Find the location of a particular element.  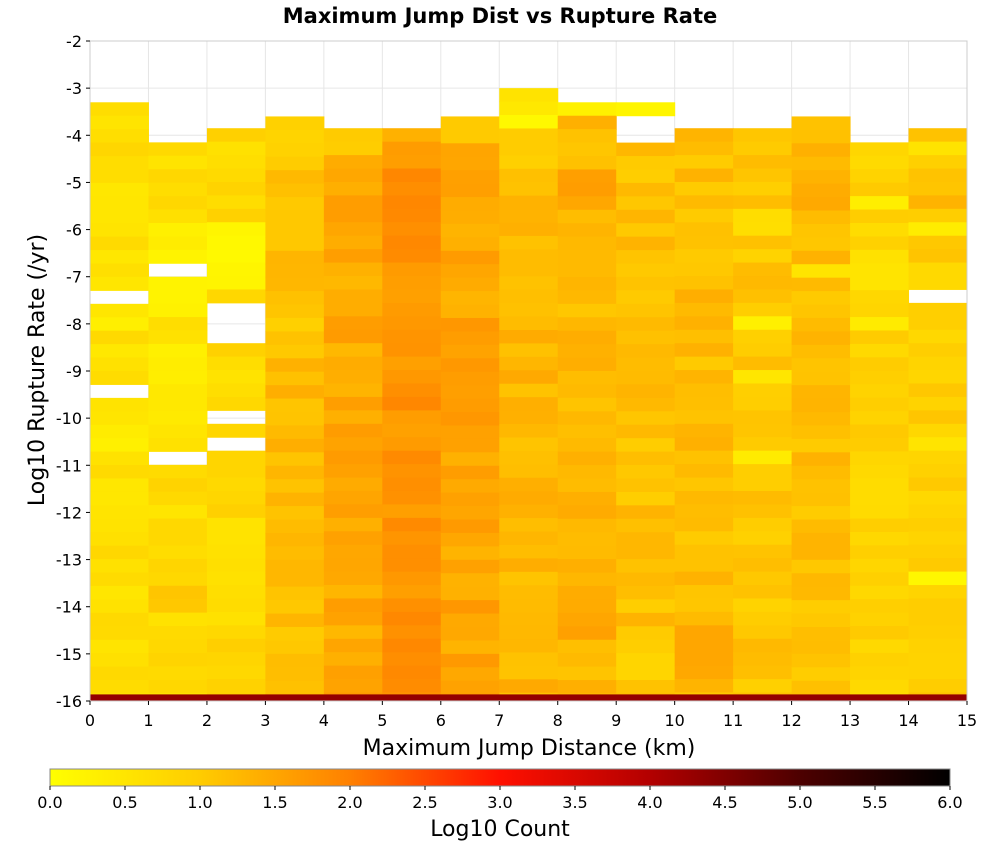

colorbar-gradient is located at coordinates (500, 777).